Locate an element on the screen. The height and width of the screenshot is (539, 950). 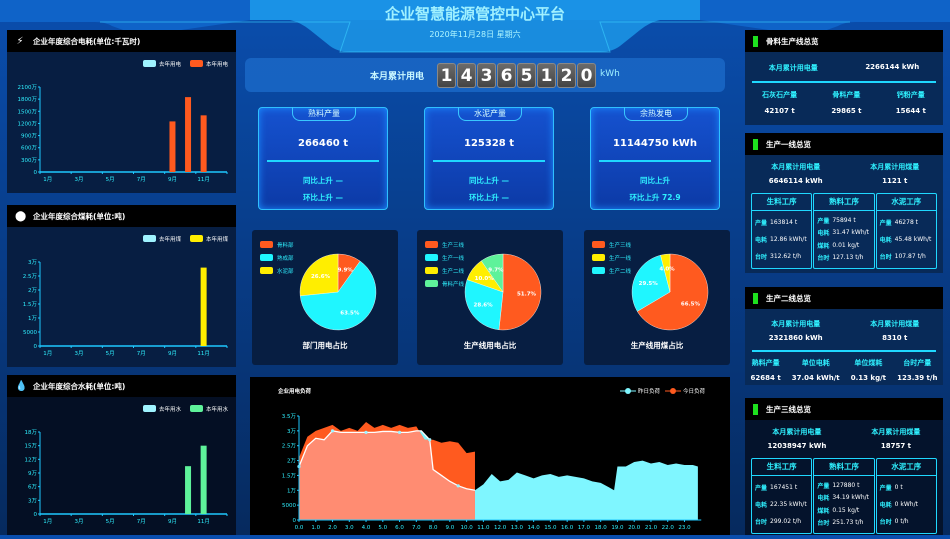
chart-title: 企业用电负荷 is located at coordinates (294, 391).